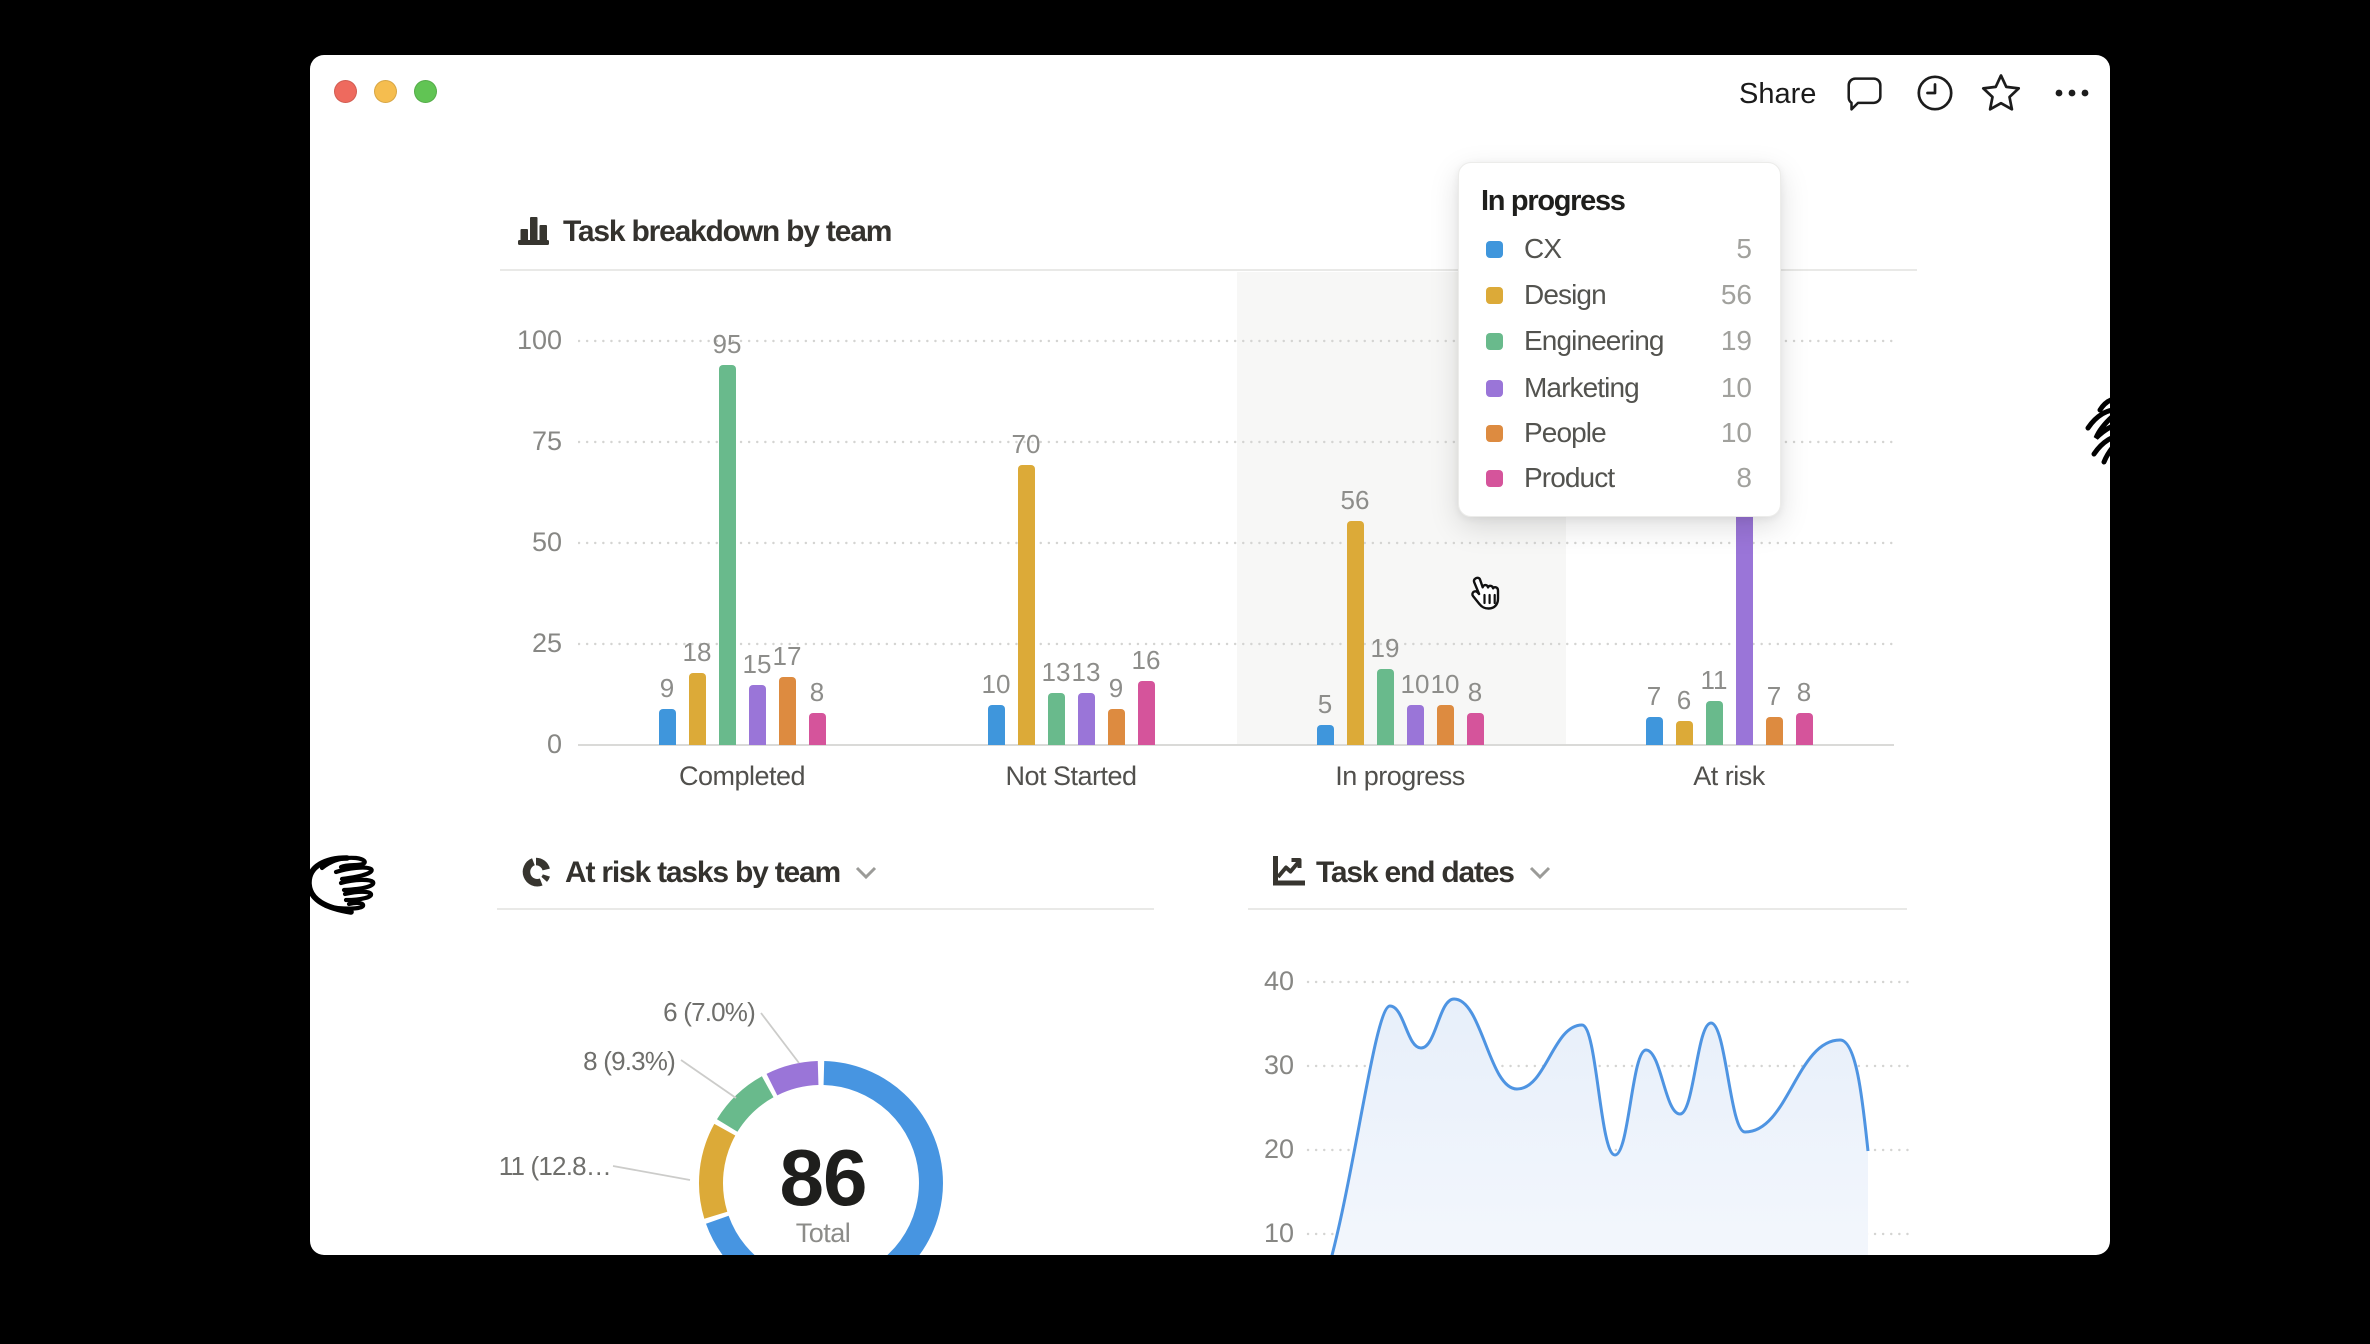 Image resolution: width=2370 pixels, height=1344 pixels. Describe the element at coordinates (823, 1233) in the screenshot. I see `svg-text: Total` at that location.